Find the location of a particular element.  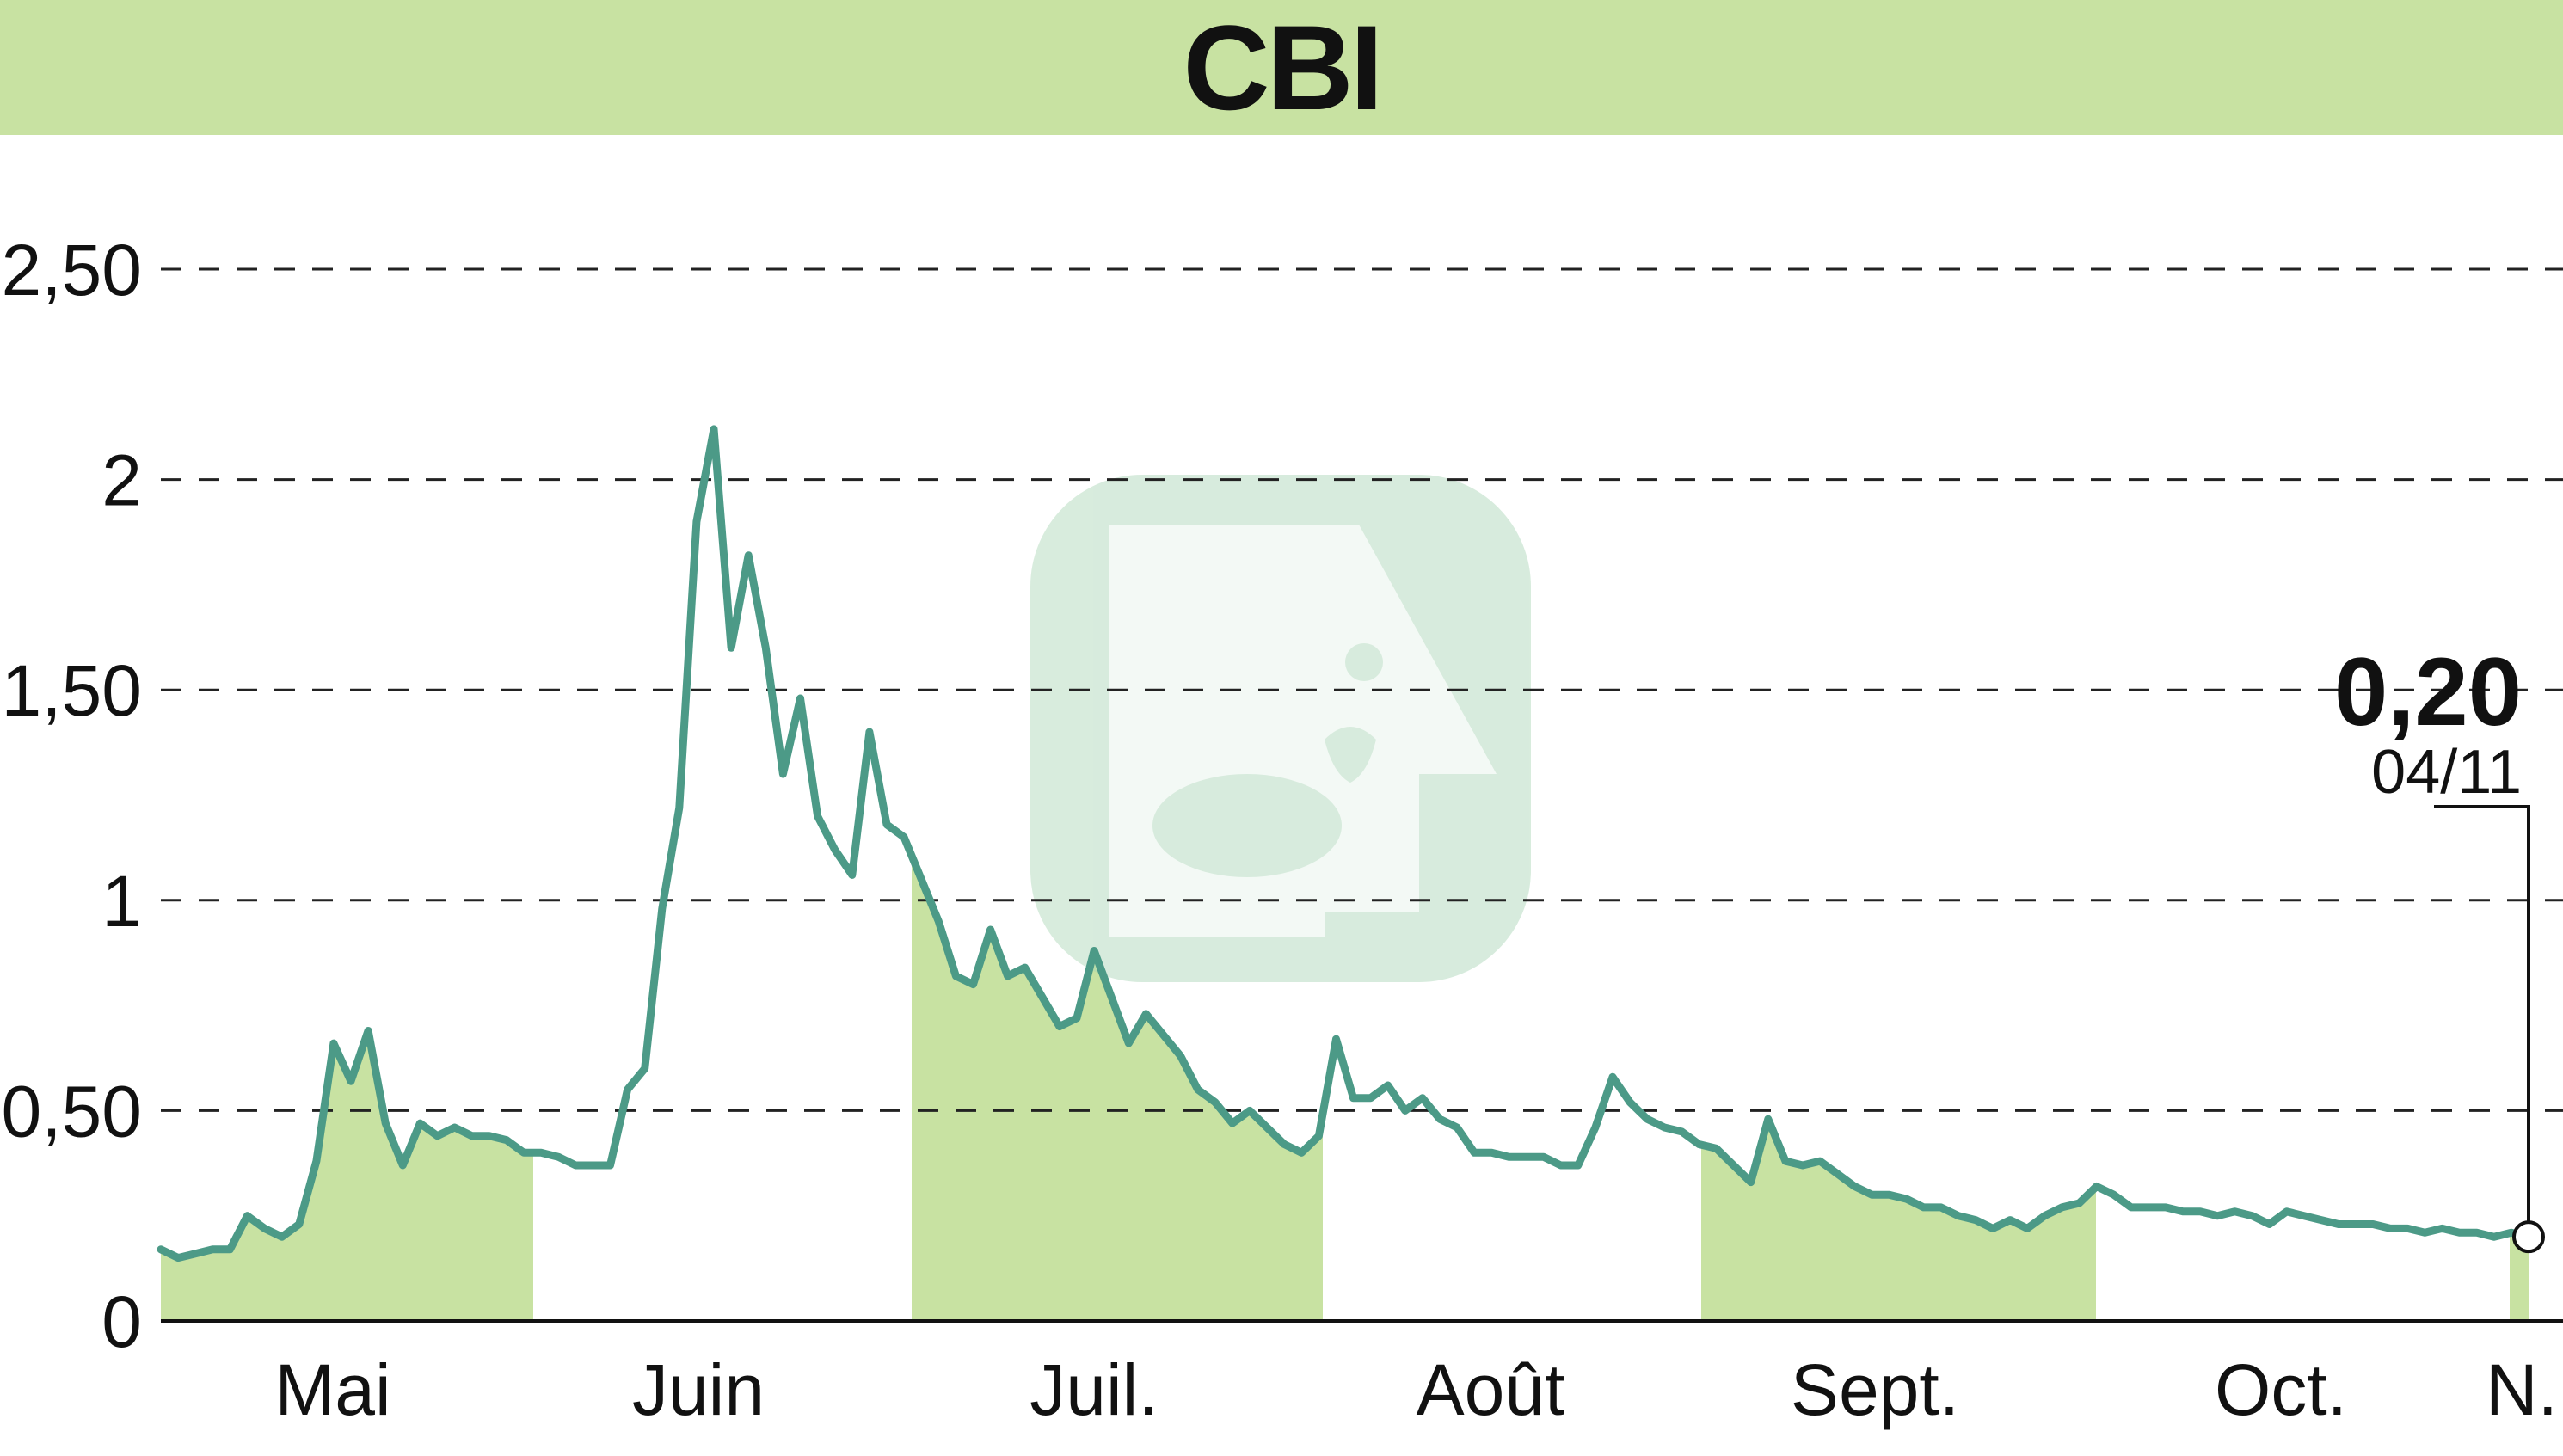

y-tick-label-2: 1 is located at coordinates (121, 902).